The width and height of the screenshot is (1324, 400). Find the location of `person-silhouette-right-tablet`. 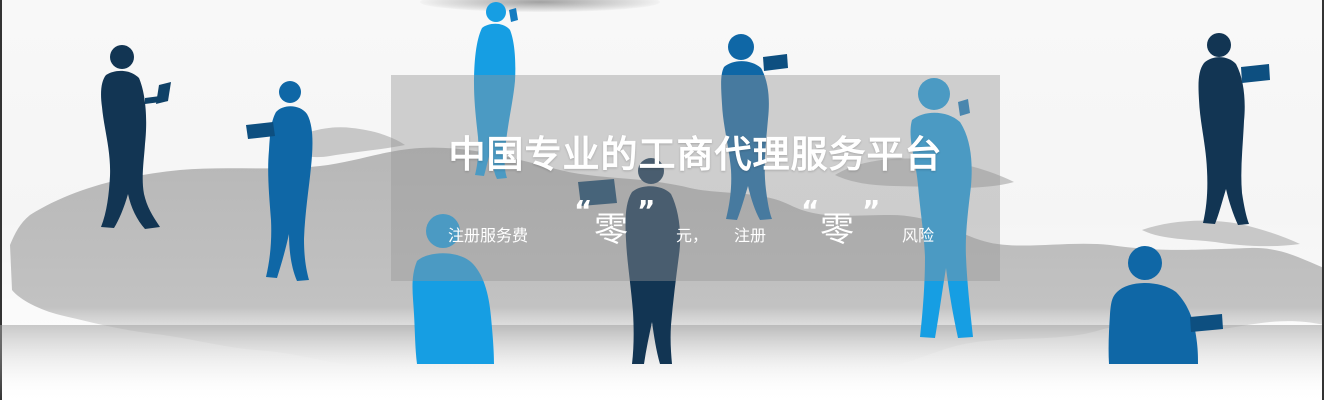

person-silhouette-right-tablet is located at coordinates (1234, 129).